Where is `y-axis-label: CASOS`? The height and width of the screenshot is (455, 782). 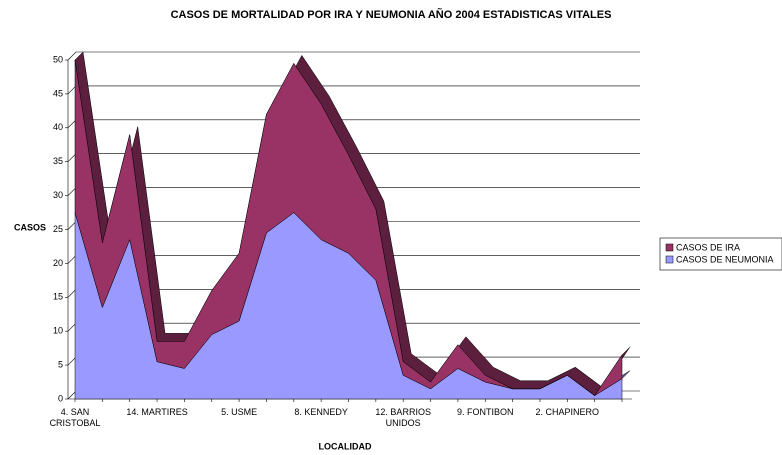 y-axis-label: CASOS is located at coordinates (30, 227).